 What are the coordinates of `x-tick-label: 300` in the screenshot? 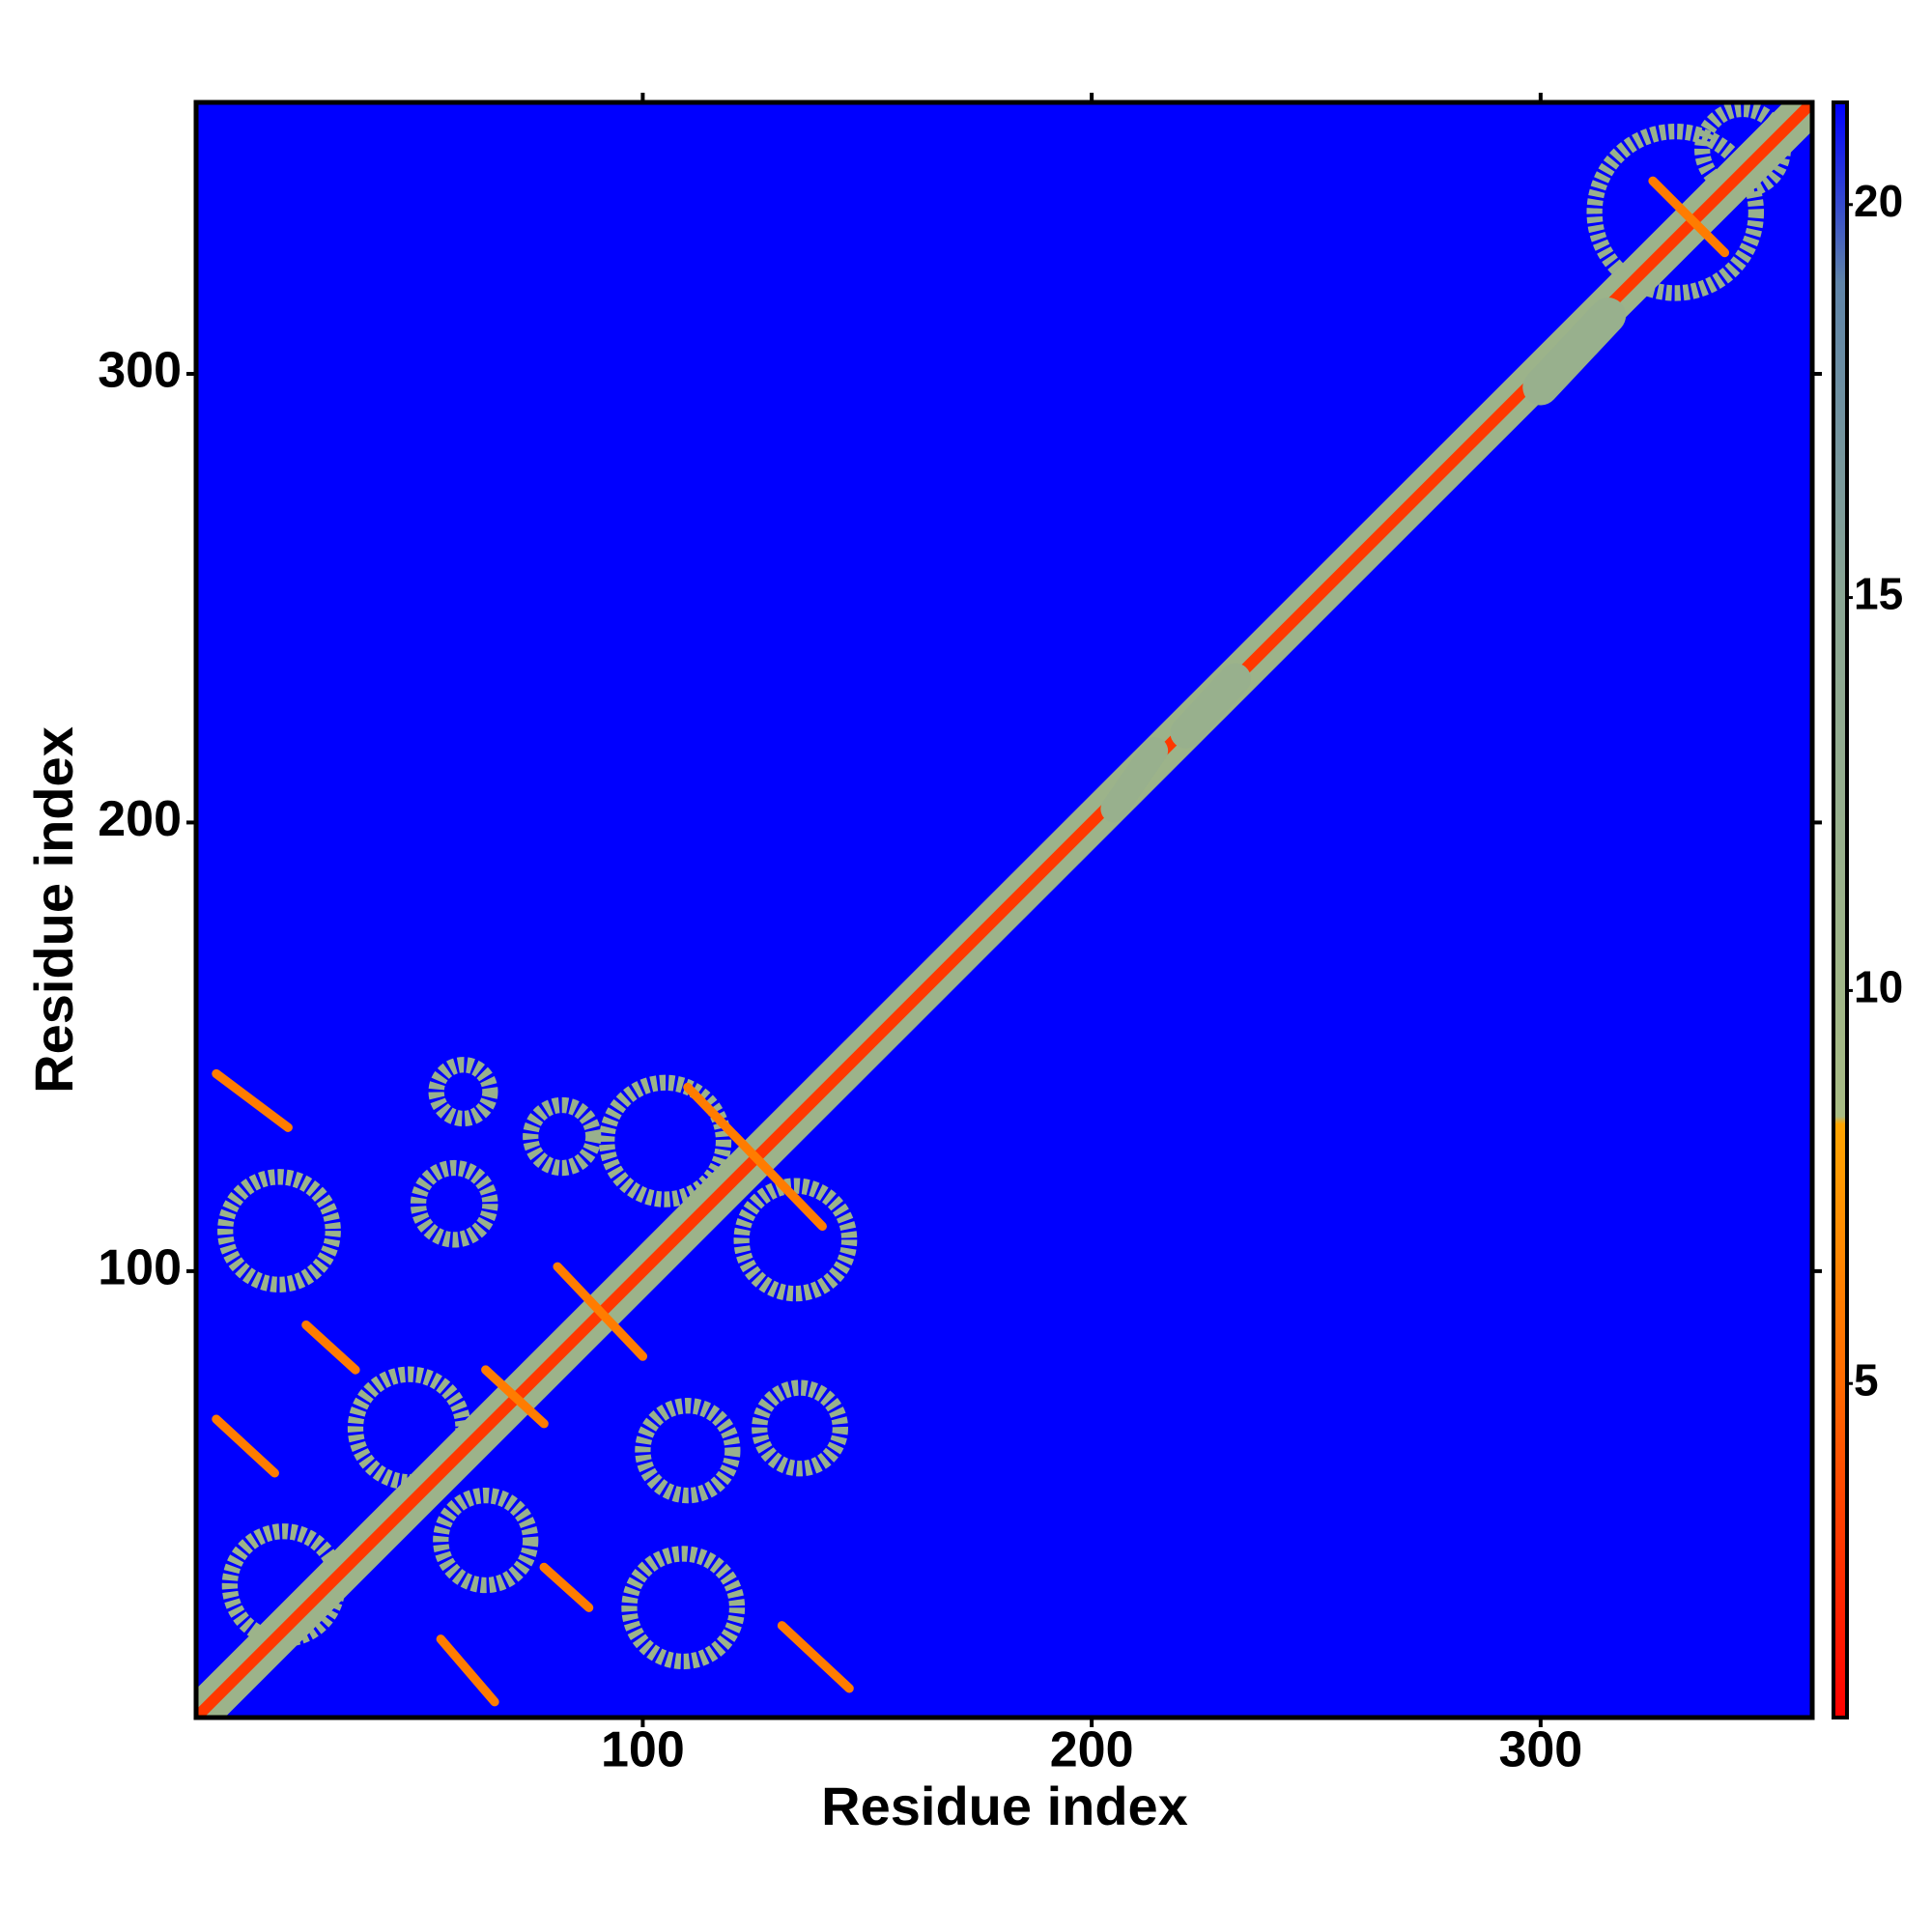 It's located at (1540, 1750).